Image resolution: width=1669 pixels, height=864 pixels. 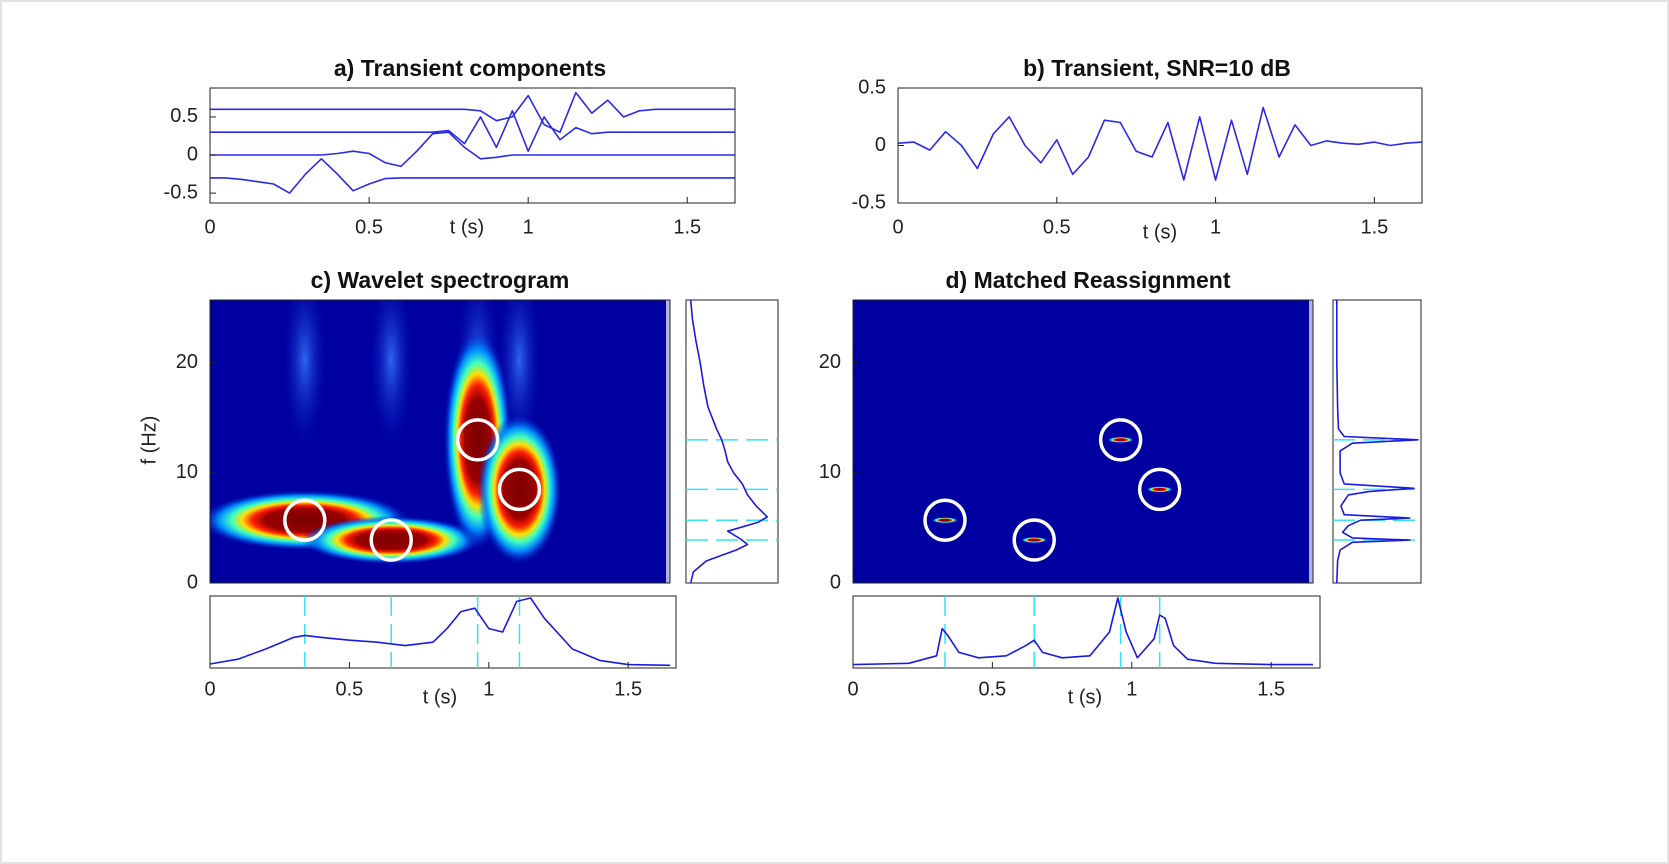 I want to click on chart-title: c) Wavelet spectrogram, so click(x=440, y=280).